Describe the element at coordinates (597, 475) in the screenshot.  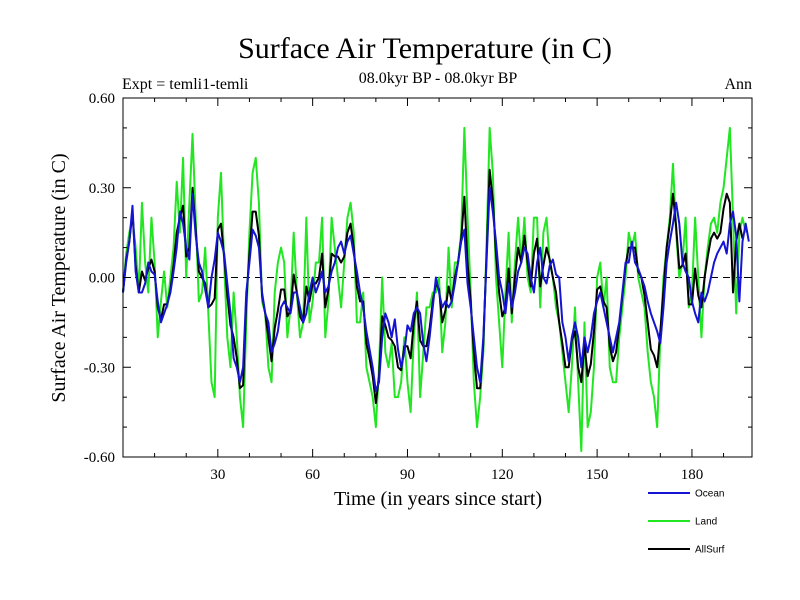
I see `x-tick-label: 150` at that location.